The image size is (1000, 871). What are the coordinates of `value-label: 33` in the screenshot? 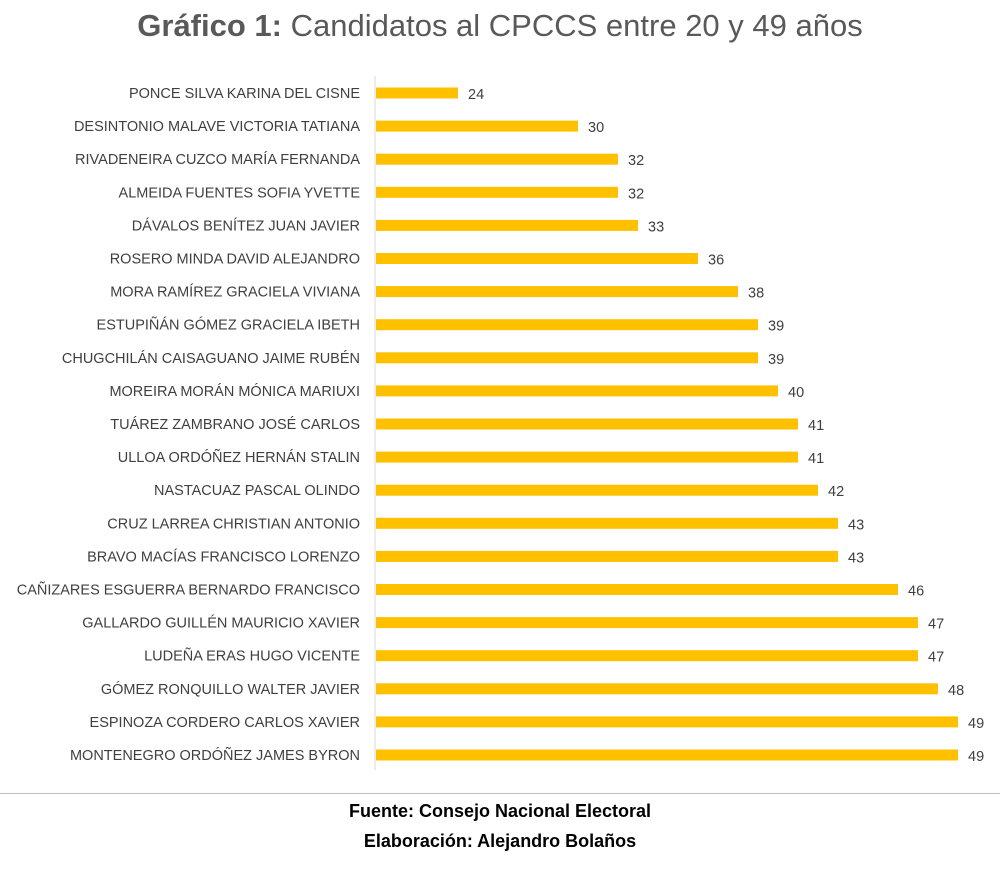 It's located at (656, 227).